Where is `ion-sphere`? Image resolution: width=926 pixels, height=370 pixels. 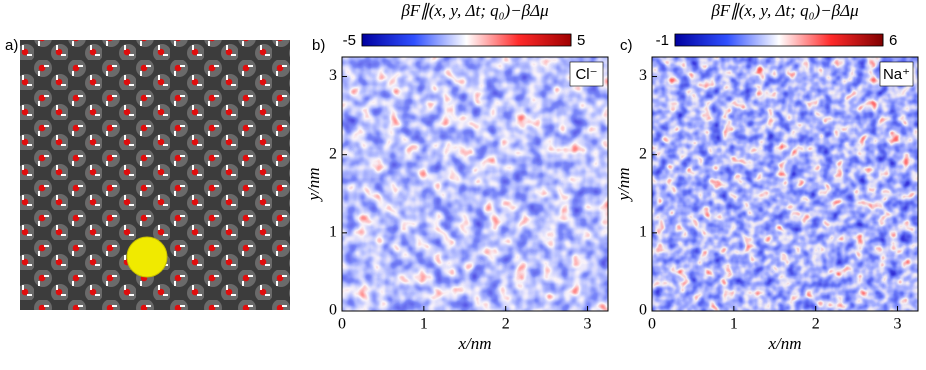
ion-sphere is located at coordinates (147, 257).